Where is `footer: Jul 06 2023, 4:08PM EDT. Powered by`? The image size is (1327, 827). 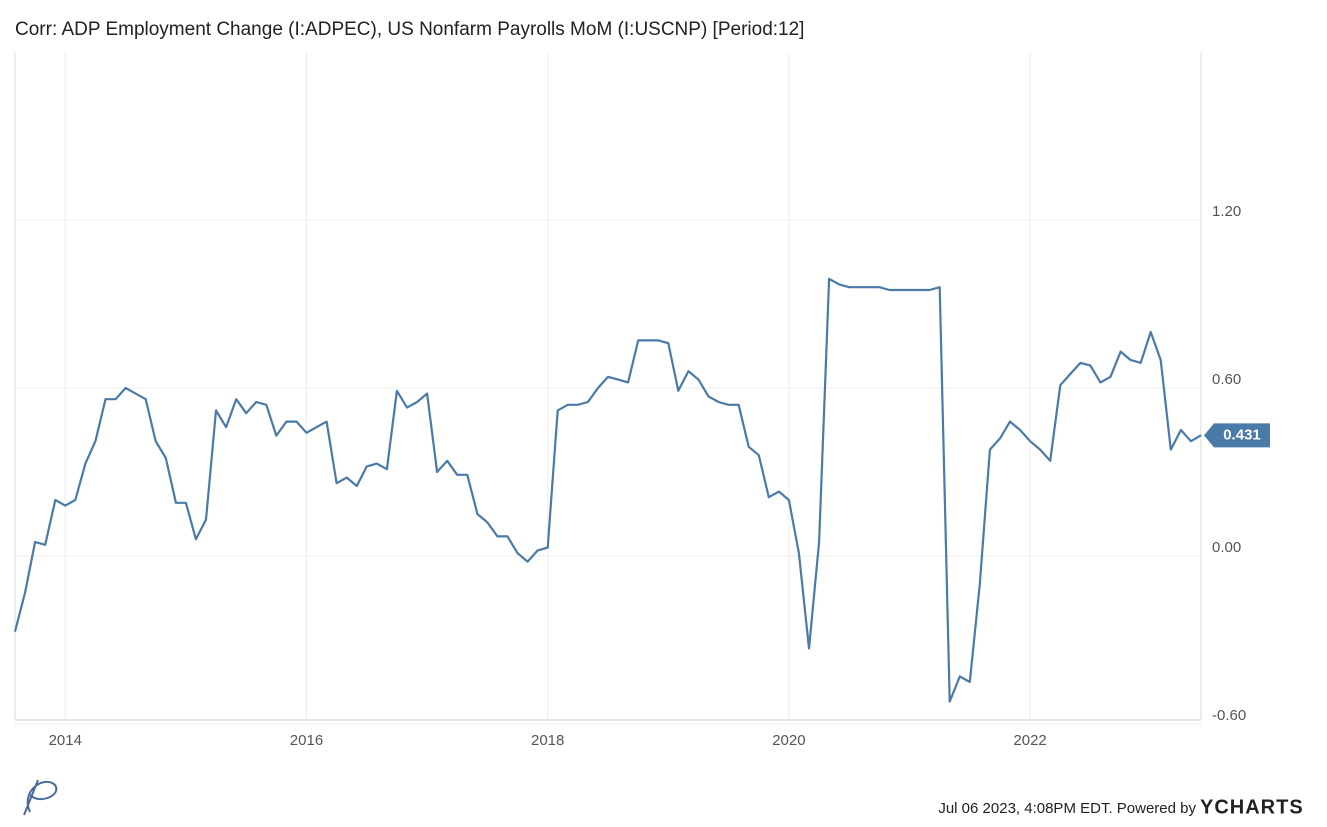 footer: Jul 06 2023, 4:08PM EDT. Powered by is located at coordinates (1067, 808).